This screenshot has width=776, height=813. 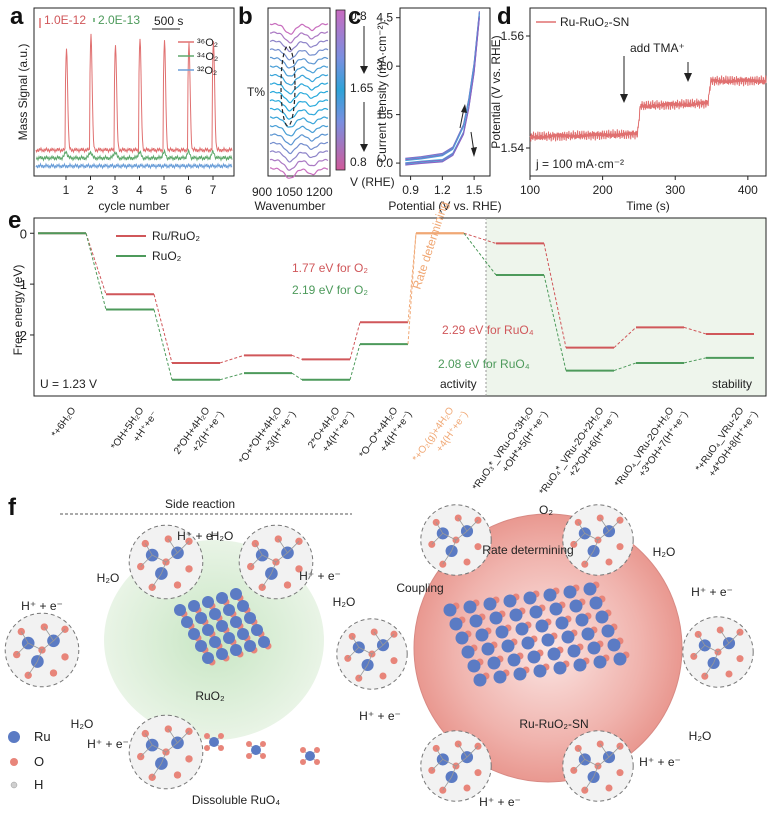 I want to click on panel-letter-a: a, so click(x=17, y=16).